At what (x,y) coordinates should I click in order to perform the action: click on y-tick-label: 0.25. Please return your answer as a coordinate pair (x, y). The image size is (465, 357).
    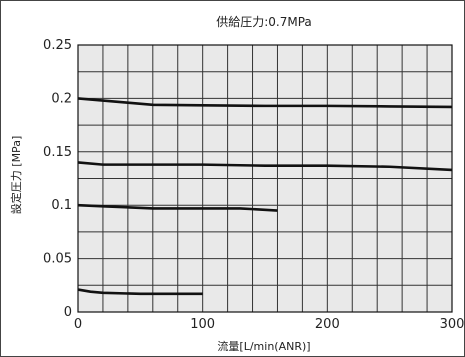
    Looking at the image, I should click on (57, 45).